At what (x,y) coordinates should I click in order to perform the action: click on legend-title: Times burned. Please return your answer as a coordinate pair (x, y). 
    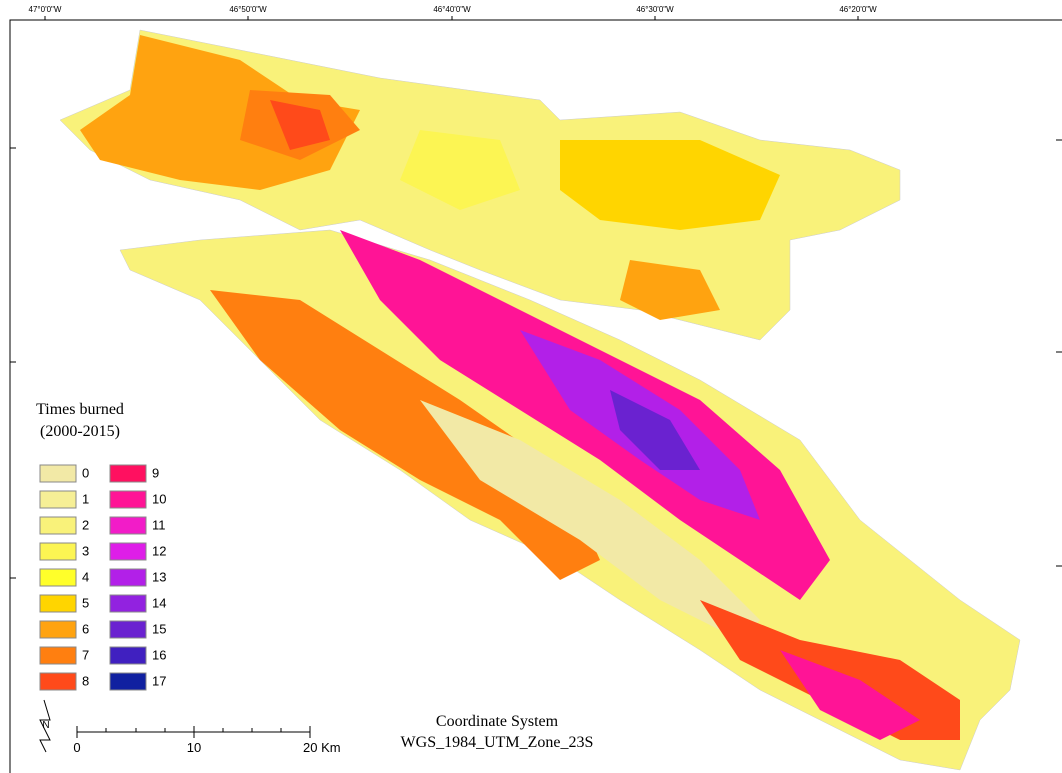
    Looking at the image, I should click on (80, 409).